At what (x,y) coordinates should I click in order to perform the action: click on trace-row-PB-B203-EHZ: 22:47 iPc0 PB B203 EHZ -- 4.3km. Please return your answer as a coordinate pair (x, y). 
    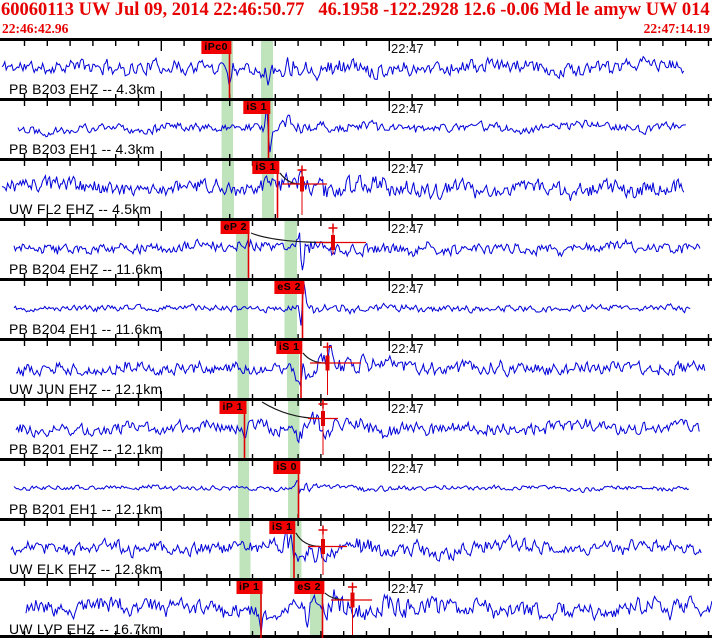
    Looking at the image, I should click on (356, 68).